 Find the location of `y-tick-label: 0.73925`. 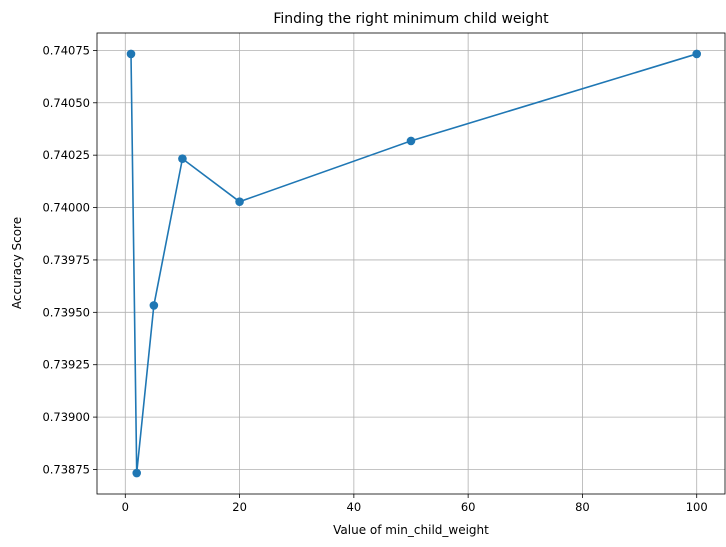

y-tick-label: 0.73925 is located at coordinates (66, 365).